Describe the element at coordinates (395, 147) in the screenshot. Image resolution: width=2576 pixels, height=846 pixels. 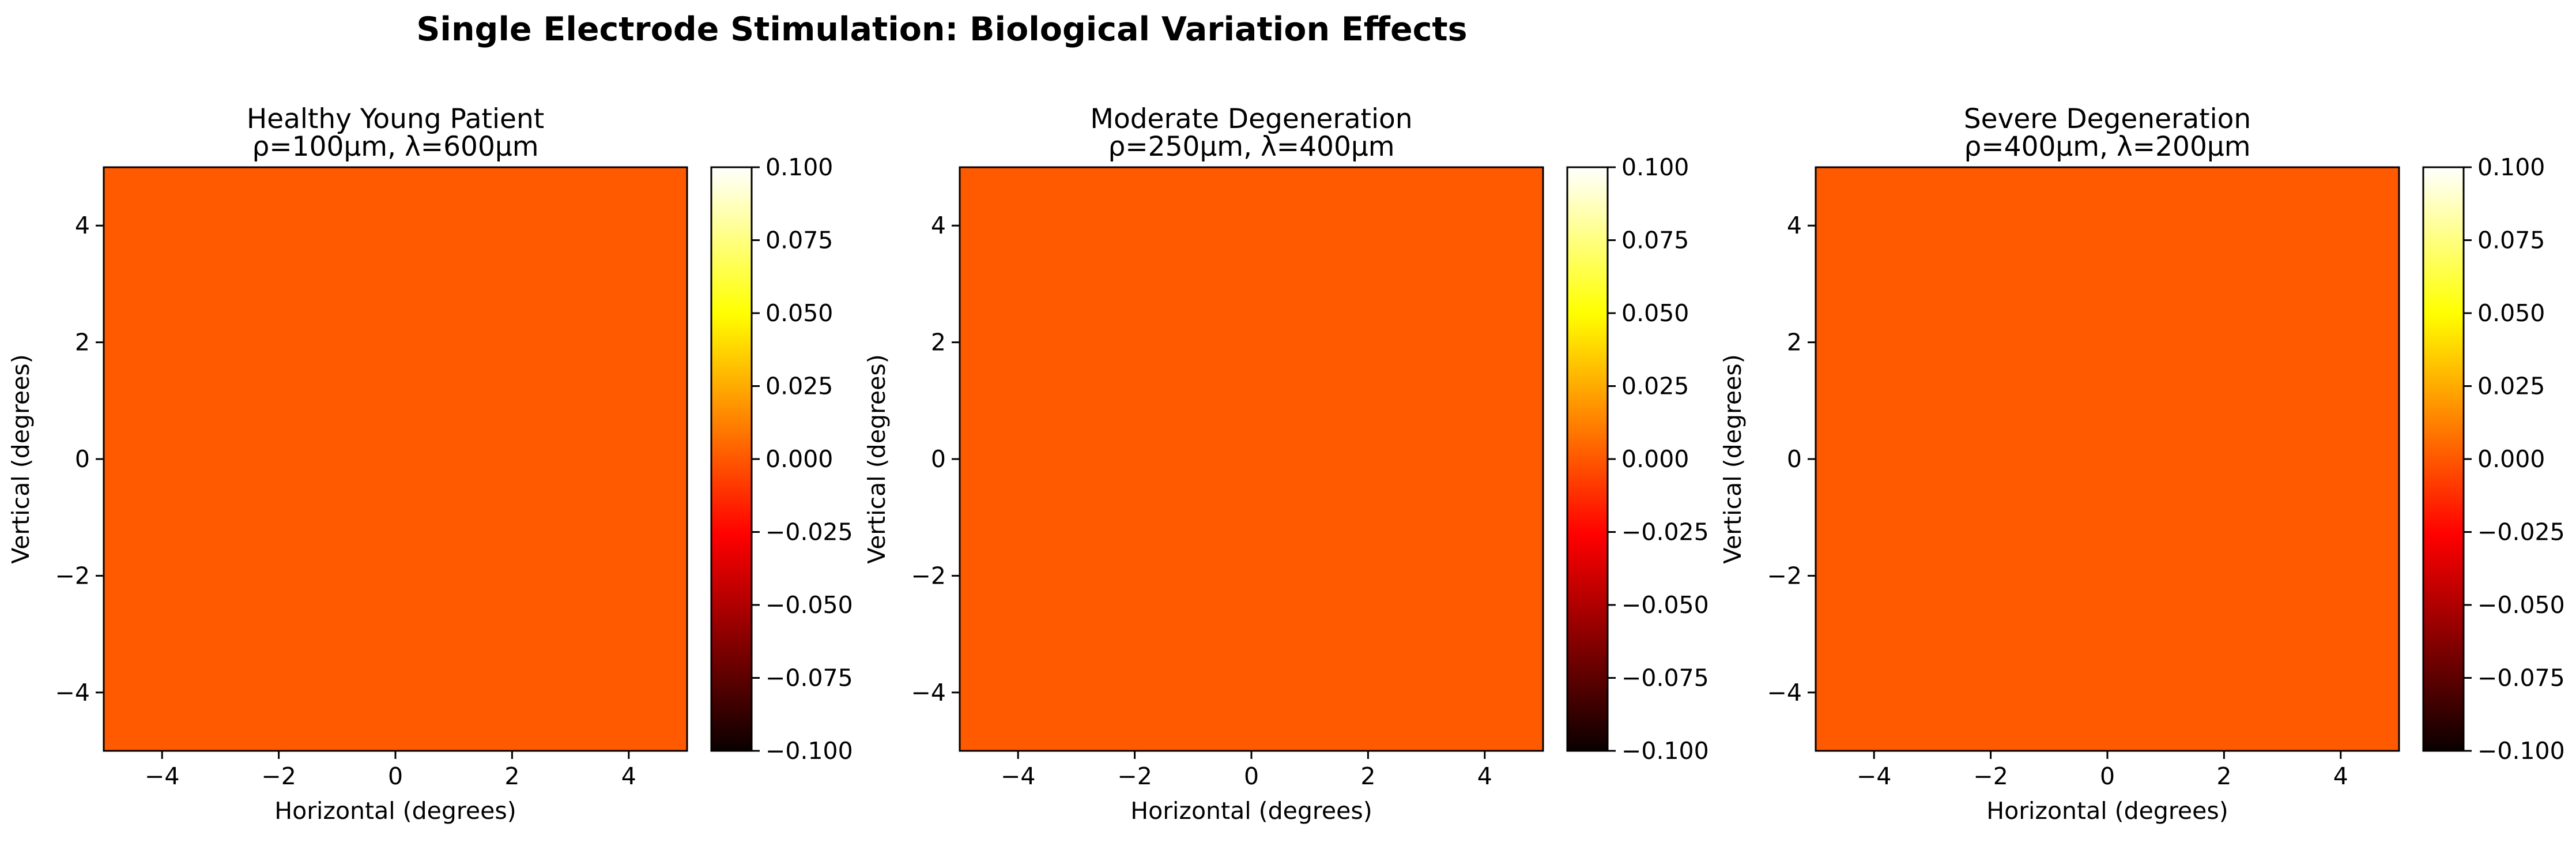
I see `panel-subtitle: ρ=100μm, λ=600μm` at that location.